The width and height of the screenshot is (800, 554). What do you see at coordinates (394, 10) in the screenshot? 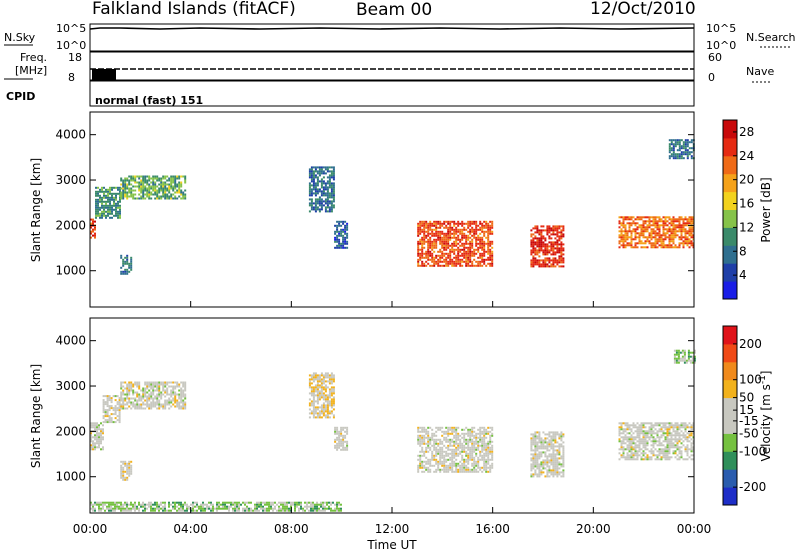
I see `beam-title: Beam 00` at bounding box center [394, 10].